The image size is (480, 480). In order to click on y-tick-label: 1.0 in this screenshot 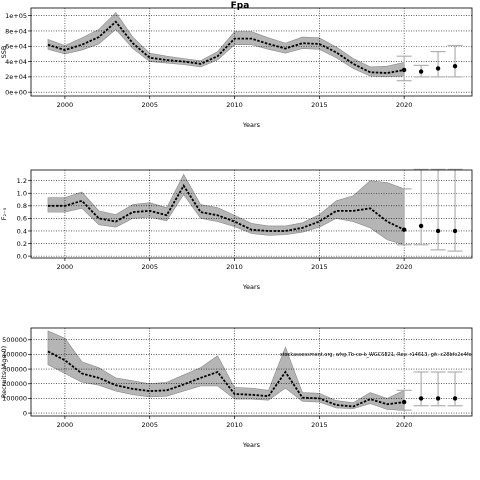, I will do `click(22, 194)`.